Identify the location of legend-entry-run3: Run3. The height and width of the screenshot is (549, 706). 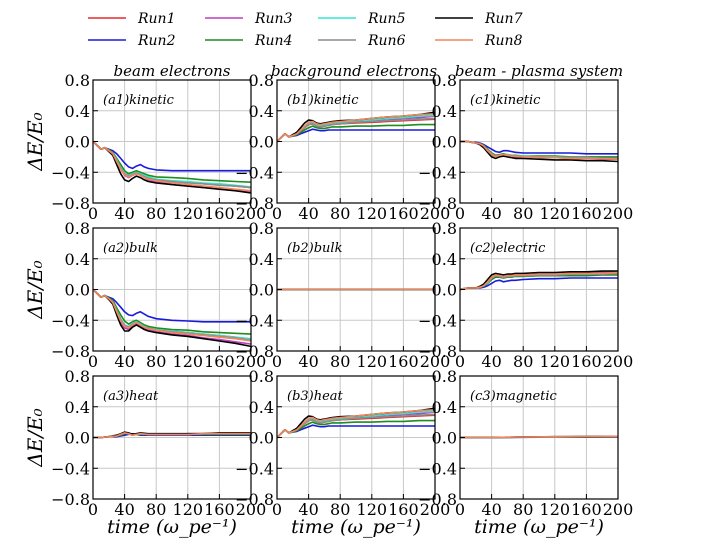
(249, 19).